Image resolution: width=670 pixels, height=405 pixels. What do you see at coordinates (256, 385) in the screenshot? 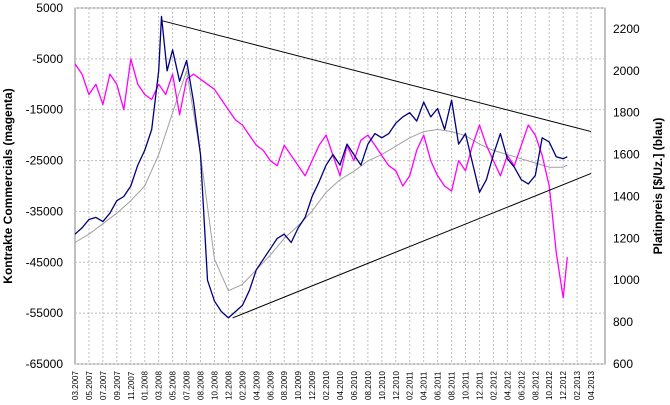
I see `x-tick-label-13: 04.2009` at bounding box center [256, 385].